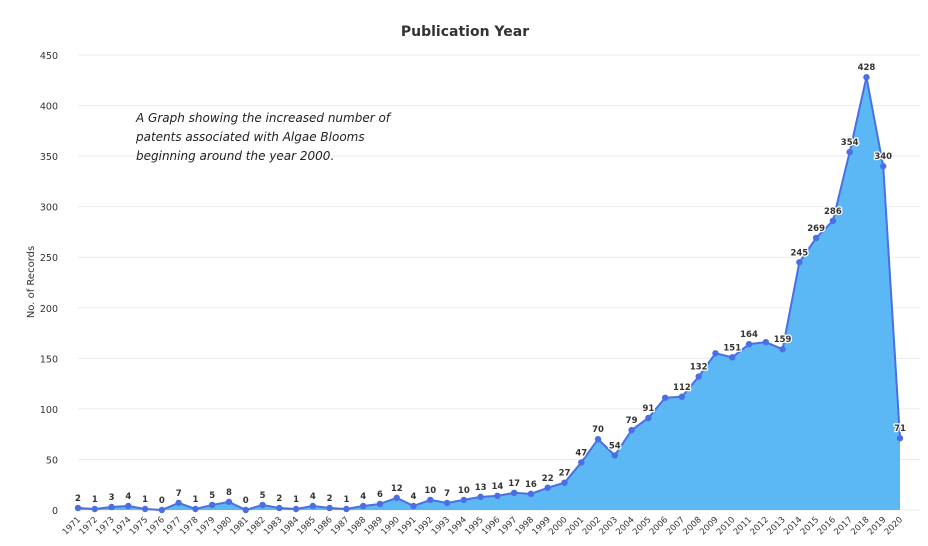 This screenshot has width=928, height=546. I want to click on data-label-1990: 12, so click(397, 489).